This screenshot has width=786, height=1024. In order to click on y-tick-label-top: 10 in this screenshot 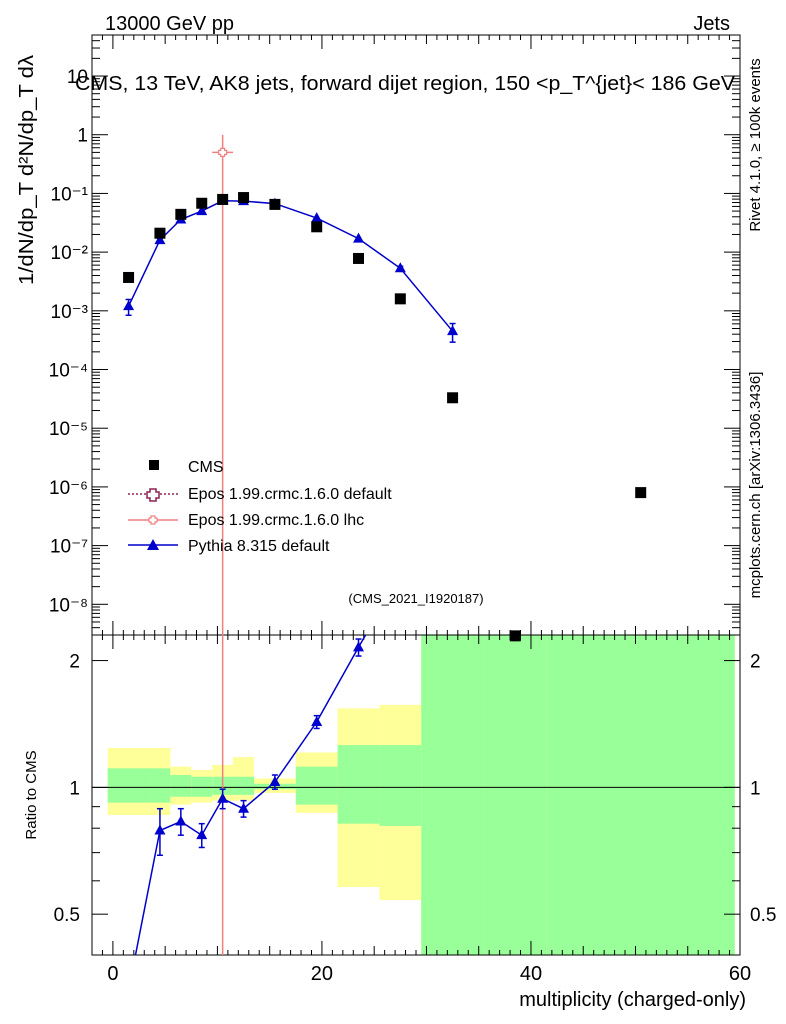, I will do `click(77, 77)`.